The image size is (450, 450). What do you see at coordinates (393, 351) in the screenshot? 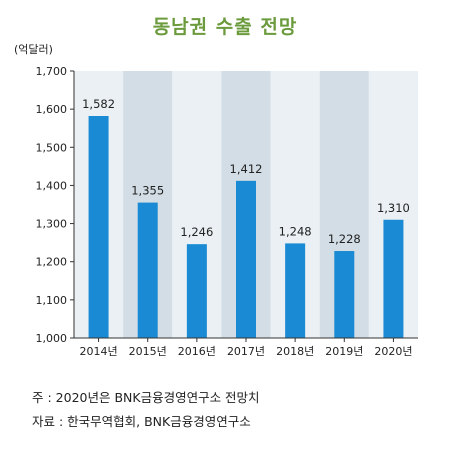
I see `x-tick-label: 2020년` at bounding box center [393, 351].